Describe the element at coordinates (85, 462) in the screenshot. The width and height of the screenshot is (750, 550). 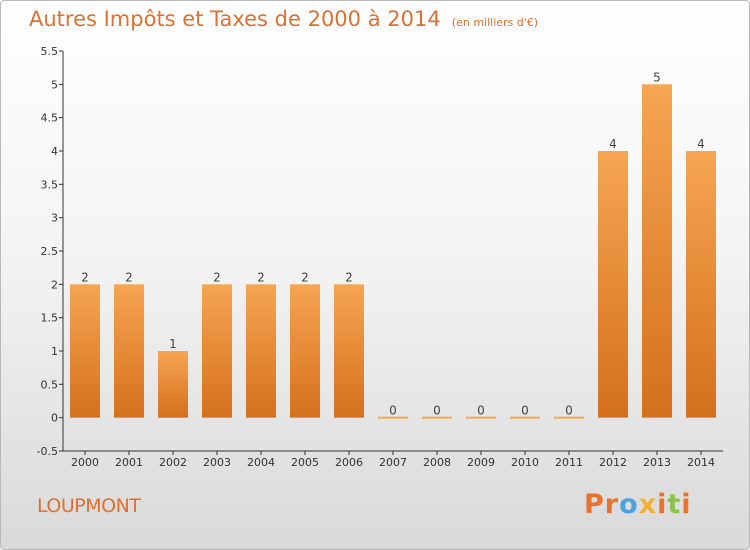
I see `x-tick-label: 2000` at that location.